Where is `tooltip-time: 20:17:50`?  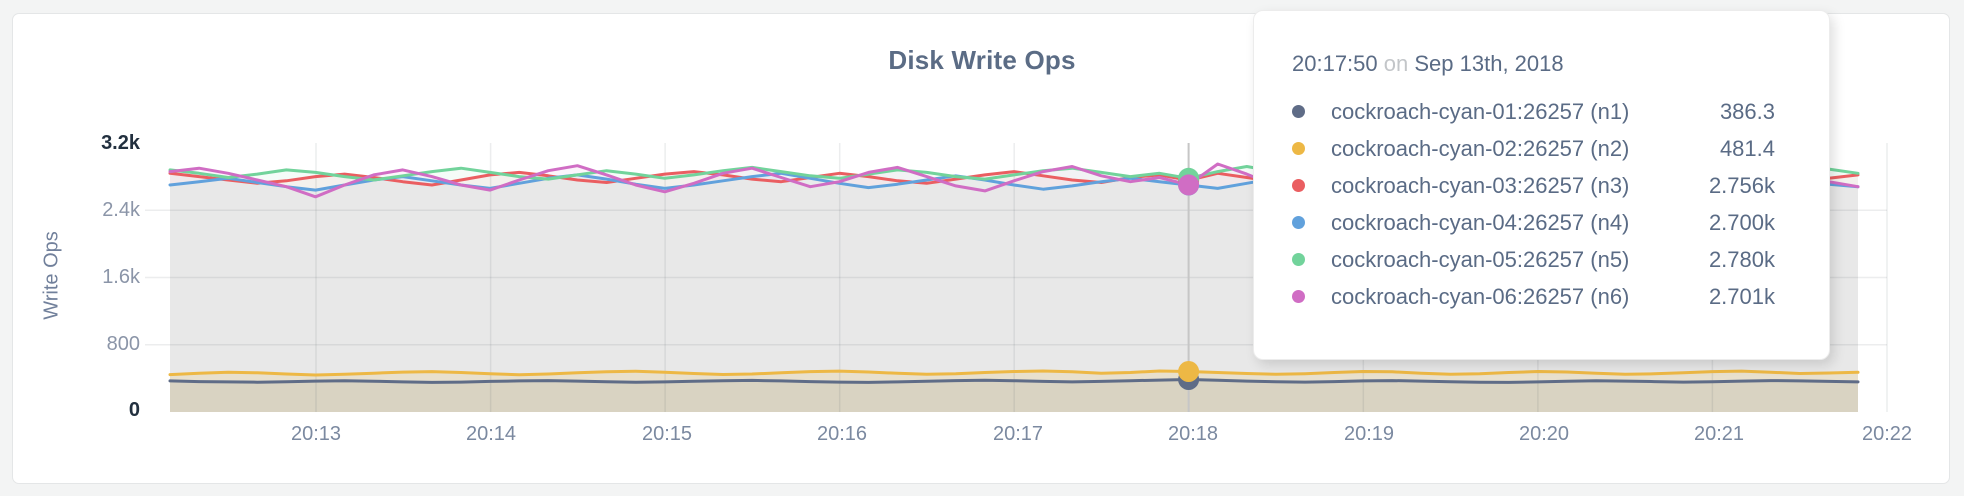
tooltip-time: 20:17:50 is located at coordinates (1335, 63).